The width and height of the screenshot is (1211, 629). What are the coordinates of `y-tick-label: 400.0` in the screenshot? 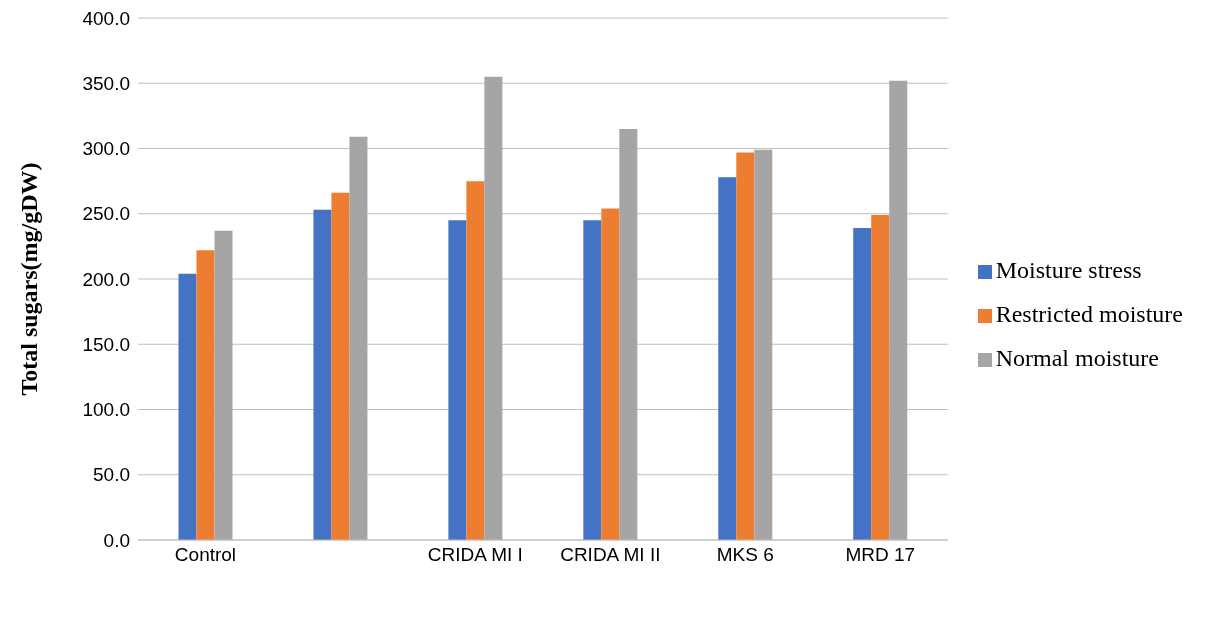 It's located at (106, 18).